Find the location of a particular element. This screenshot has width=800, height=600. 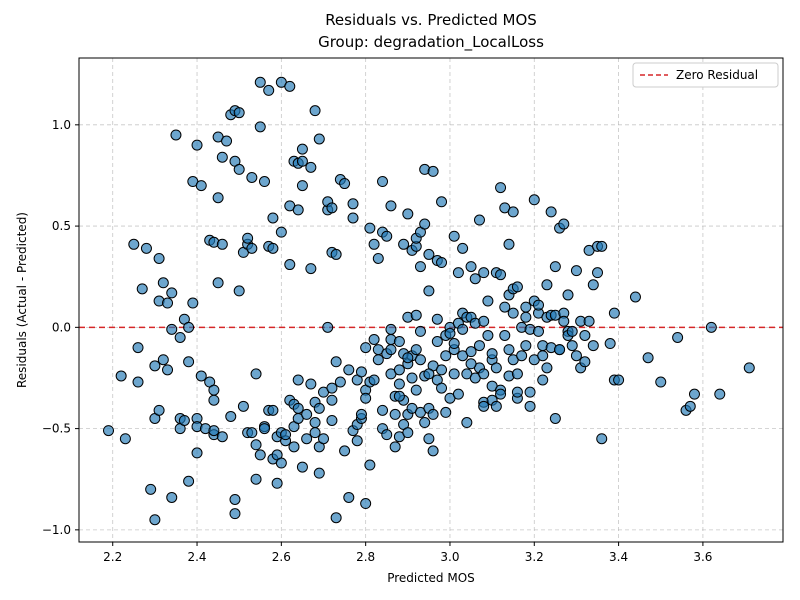

x-tick-label: 3.4 is located at coordinates (618, 557).